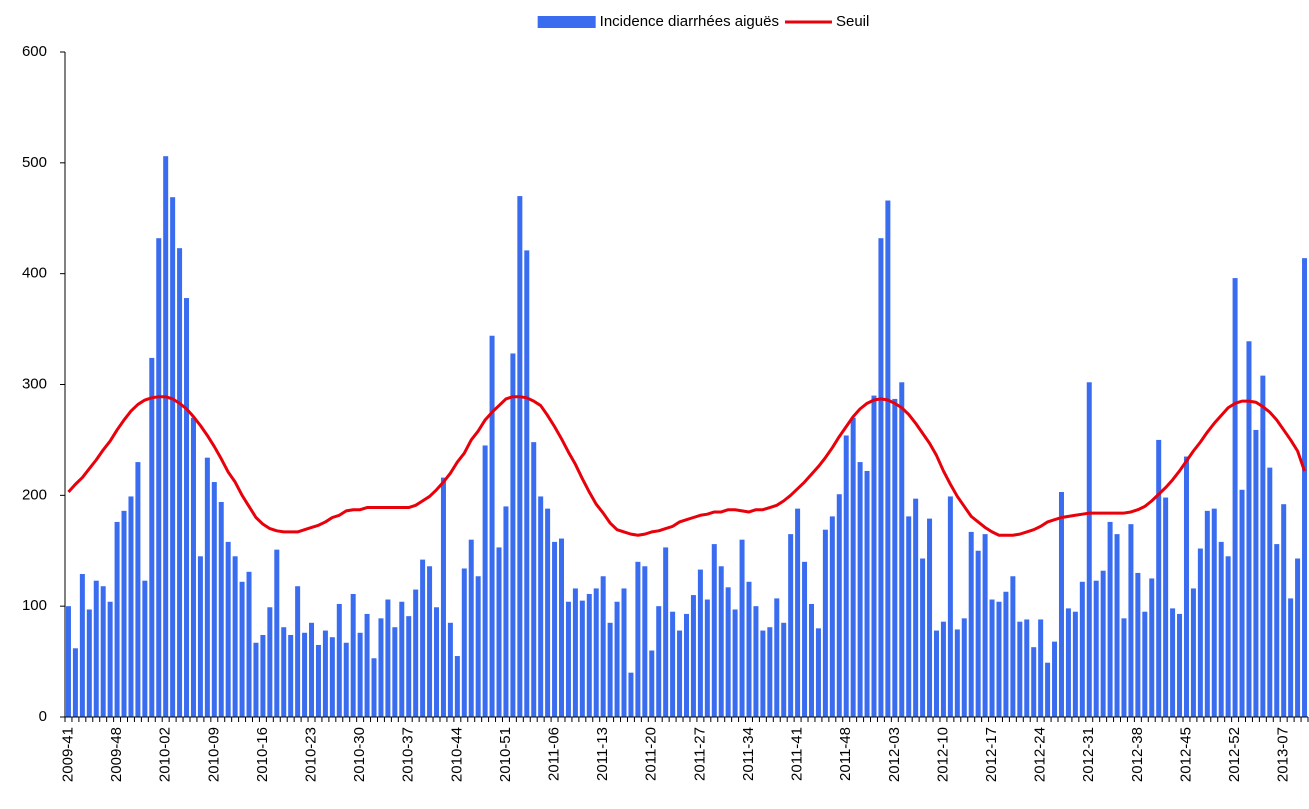 This screenshot has height=809, width=1309. I want to click on x-tick-label: 2011-27, so click(699, 754).